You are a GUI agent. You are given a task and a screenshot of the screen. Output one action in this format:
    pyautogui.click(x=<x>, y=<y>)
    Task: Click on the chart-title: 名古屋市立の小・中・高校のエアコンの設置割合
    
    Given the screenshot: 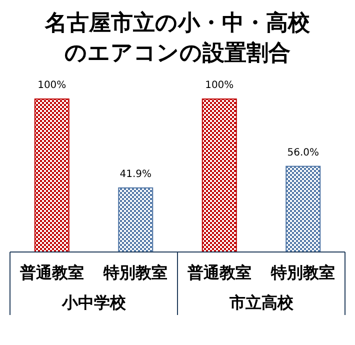 What is the action you would take?
    pyautogui.click(x=177, y=38)
    